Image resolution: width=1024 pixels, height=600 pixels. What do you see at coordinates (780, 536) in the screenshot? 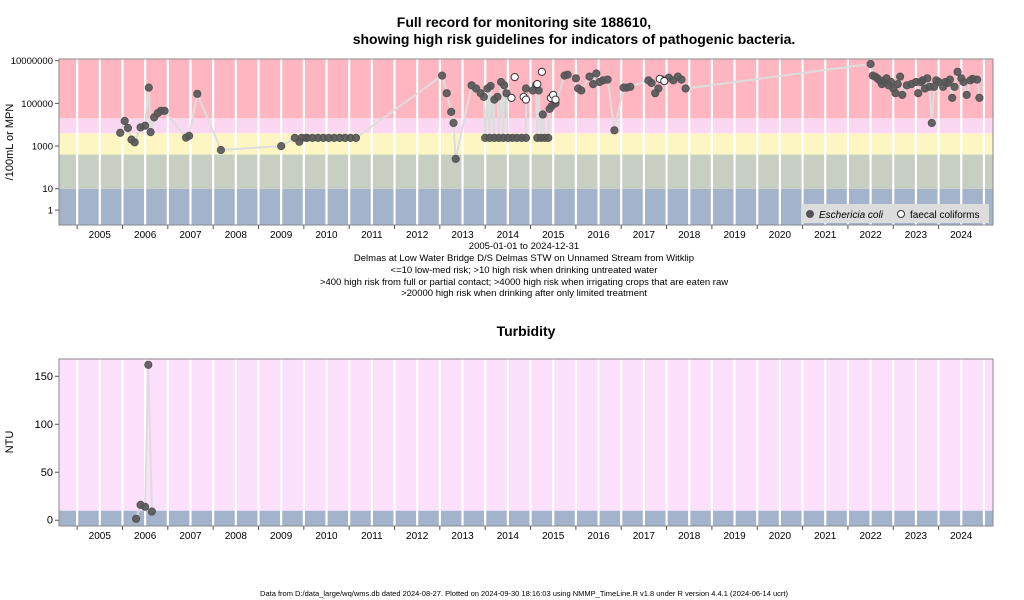
I see `x-tick-label: 2020` at bounding box center [780, 536].